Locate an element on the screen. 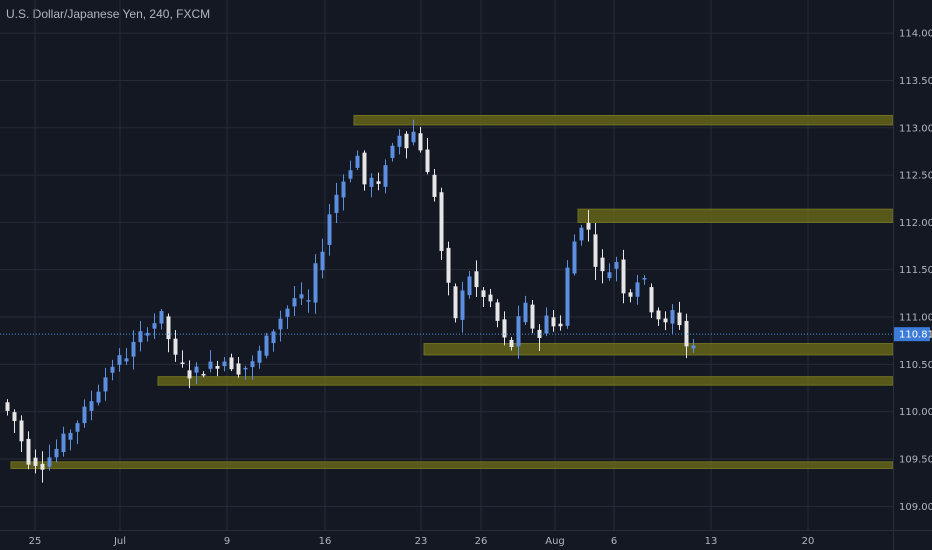 The width and height of the screenshot is (932, 550). price-tick-label: 113.500 is located at coordinates (915, 81).